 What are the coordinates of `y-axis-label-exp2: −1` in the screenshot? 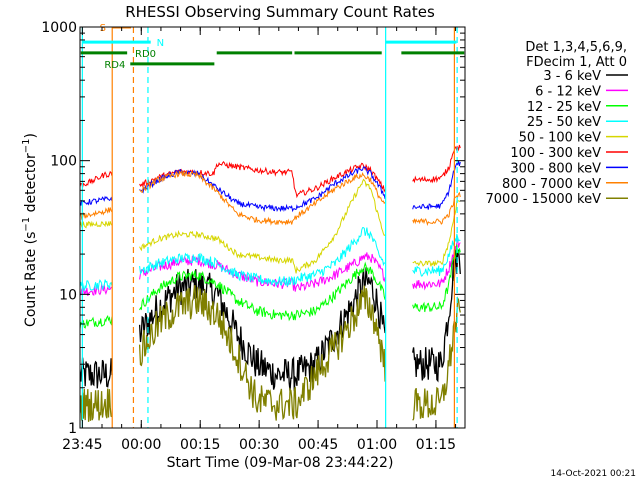 It's located at (26, 146).